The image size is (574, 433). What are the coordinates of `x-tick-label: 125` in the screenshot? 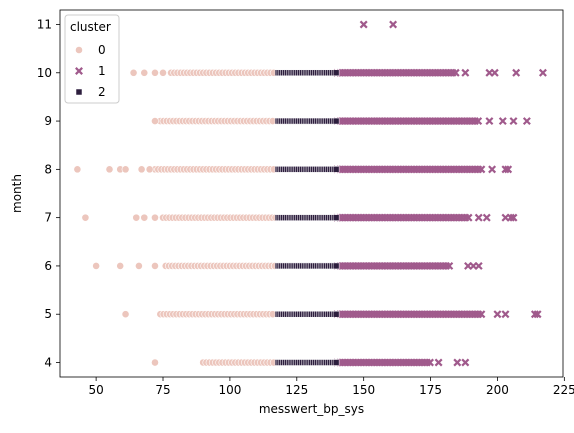 It's located at (296, 390).